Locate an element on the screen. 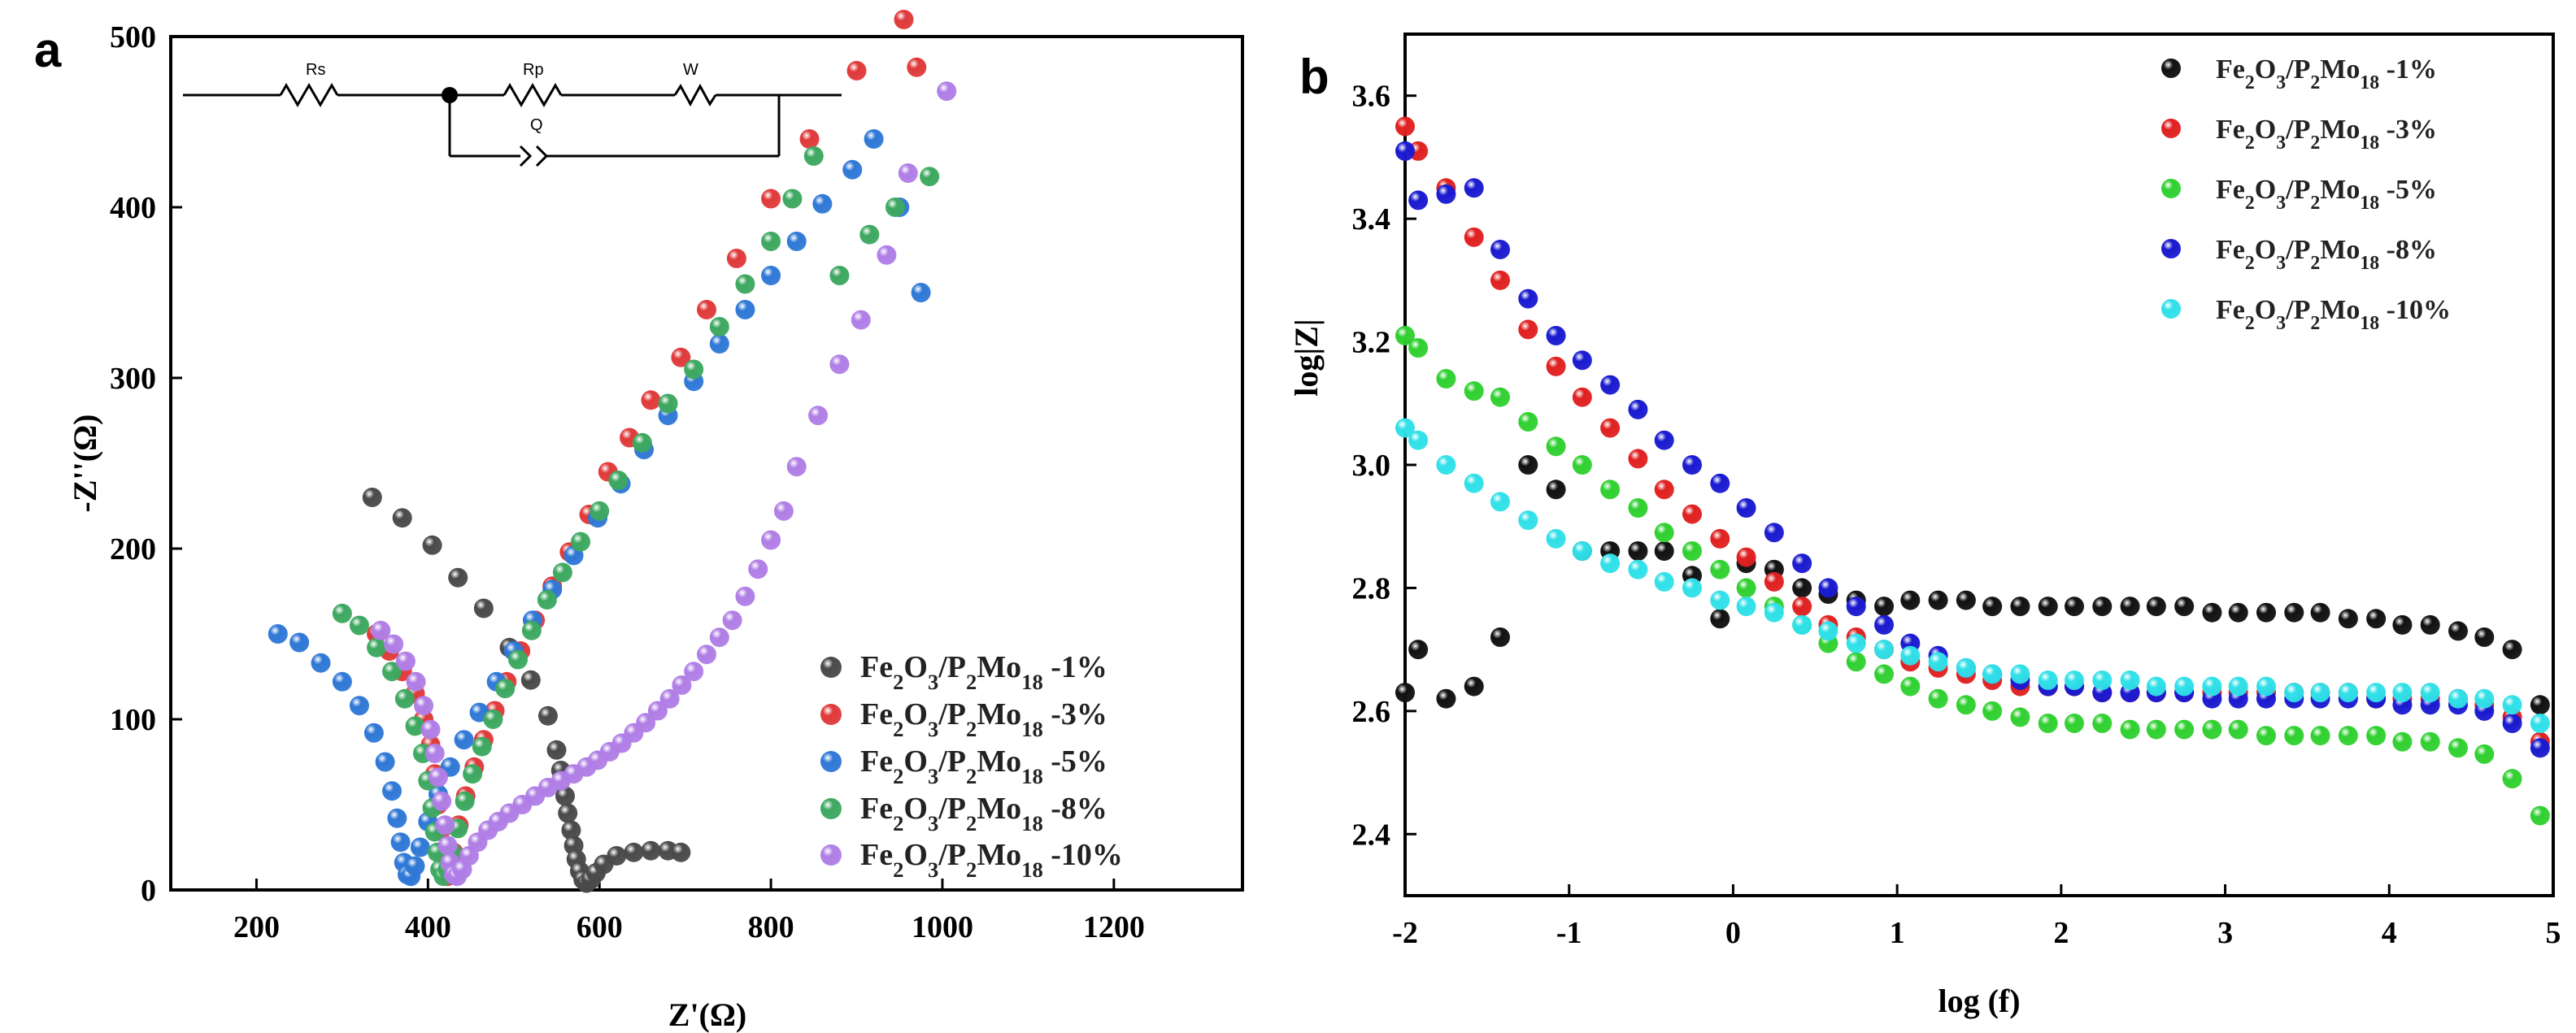 This screenshot has width=2576, height=1033. rs-resistor-symbol is located at coordinates (309, 95).